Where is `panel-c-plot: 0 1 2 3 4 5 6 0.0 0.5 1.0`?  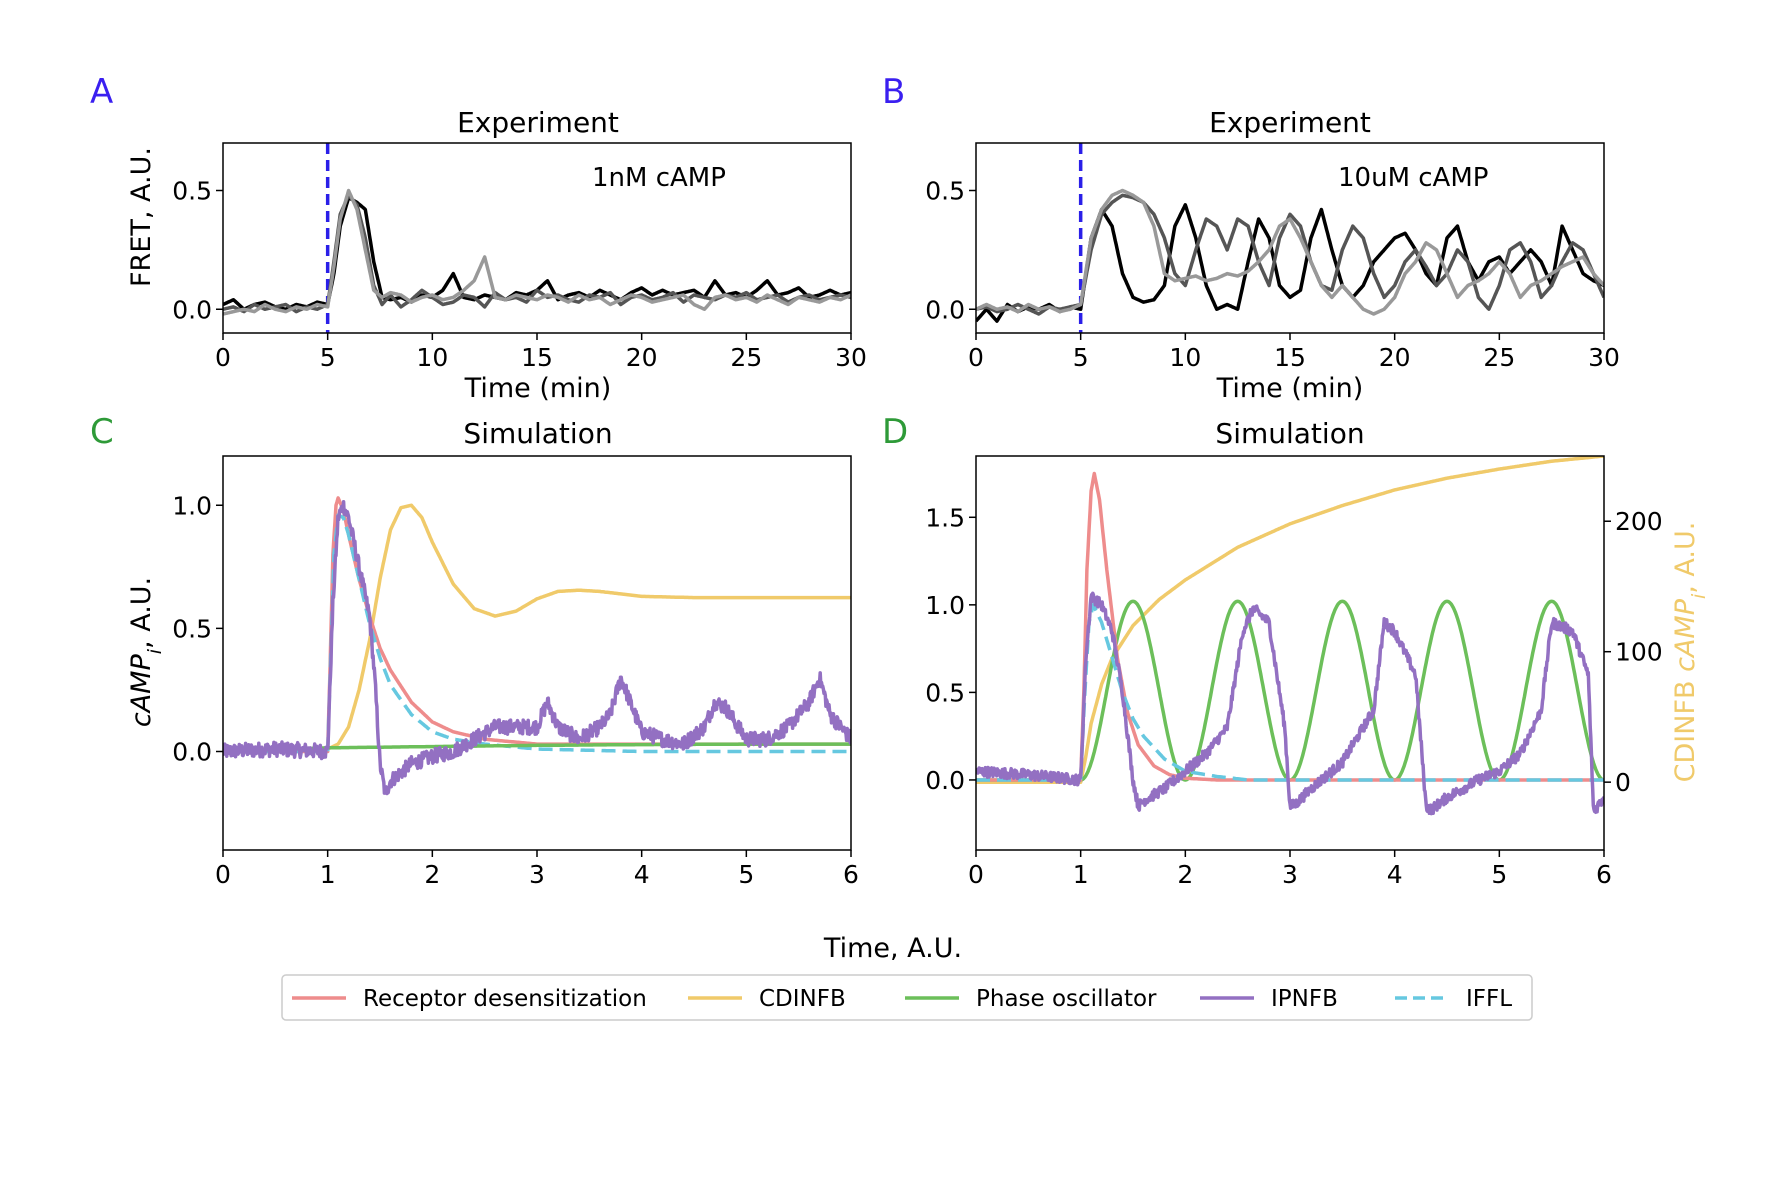
panel-c-plot: 0 1 2 3 4 5 6 0.0 0.5 1.0 is located at coordinates (515, 672).